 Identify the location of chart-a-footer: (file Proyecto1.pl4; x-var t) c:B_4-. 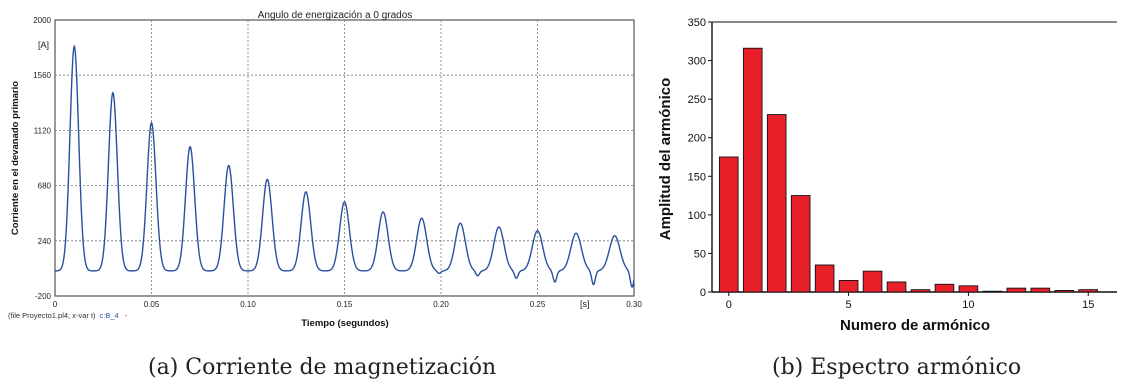
(68, 315).